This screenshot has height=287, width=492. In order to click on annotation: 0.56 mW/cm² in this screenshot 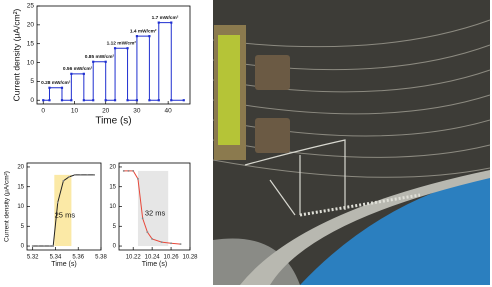, I will do `click(78, 69)`.